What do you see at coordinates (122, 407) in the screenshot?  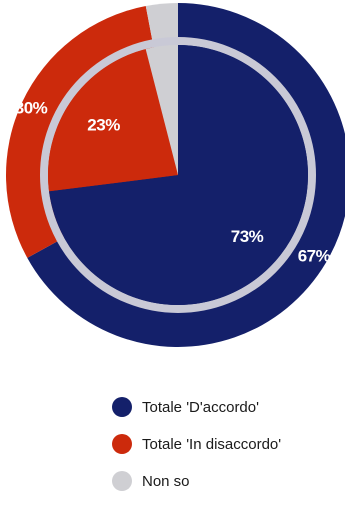 I see `legend-swatch-daccordo` at bounding box center [122, 407].